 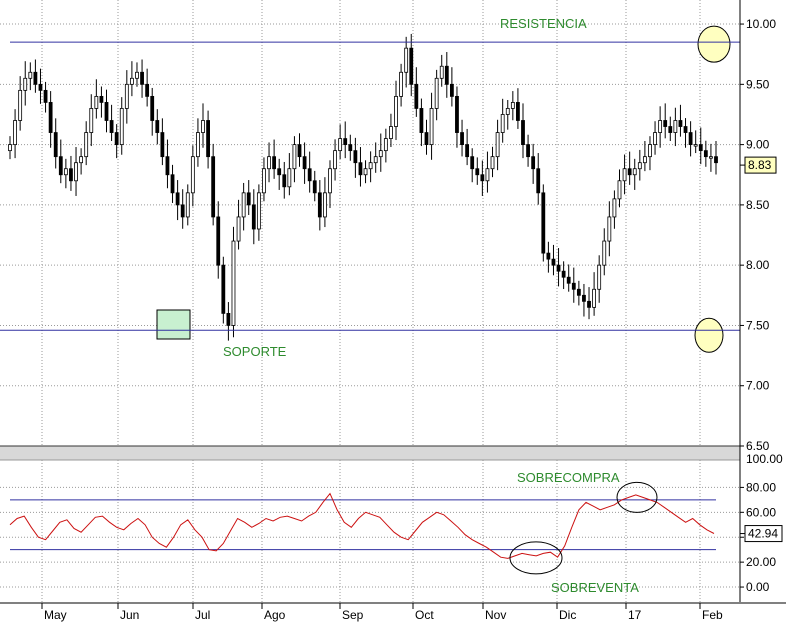 I want to click on price-tick-label: 7.50, so click(x=758, y=325).